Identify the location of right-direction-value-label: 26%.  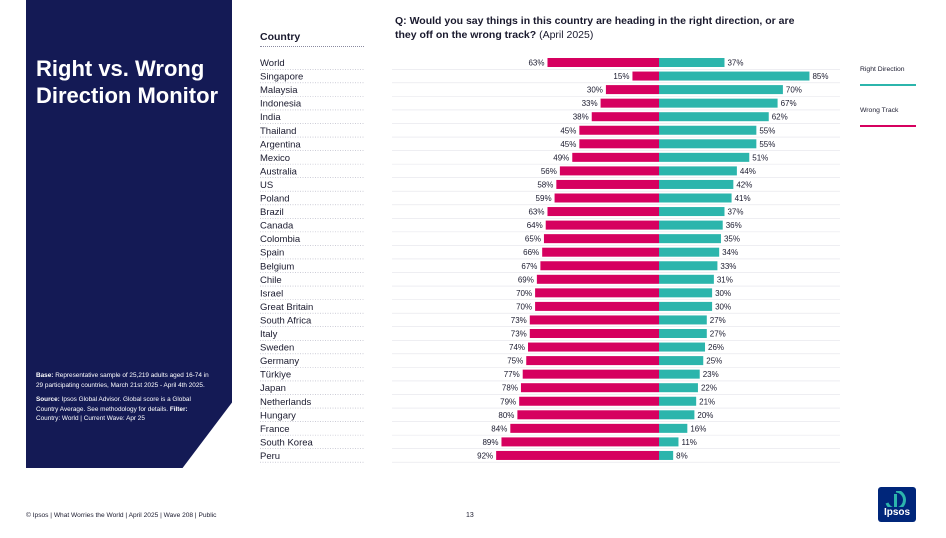
(716, 347).